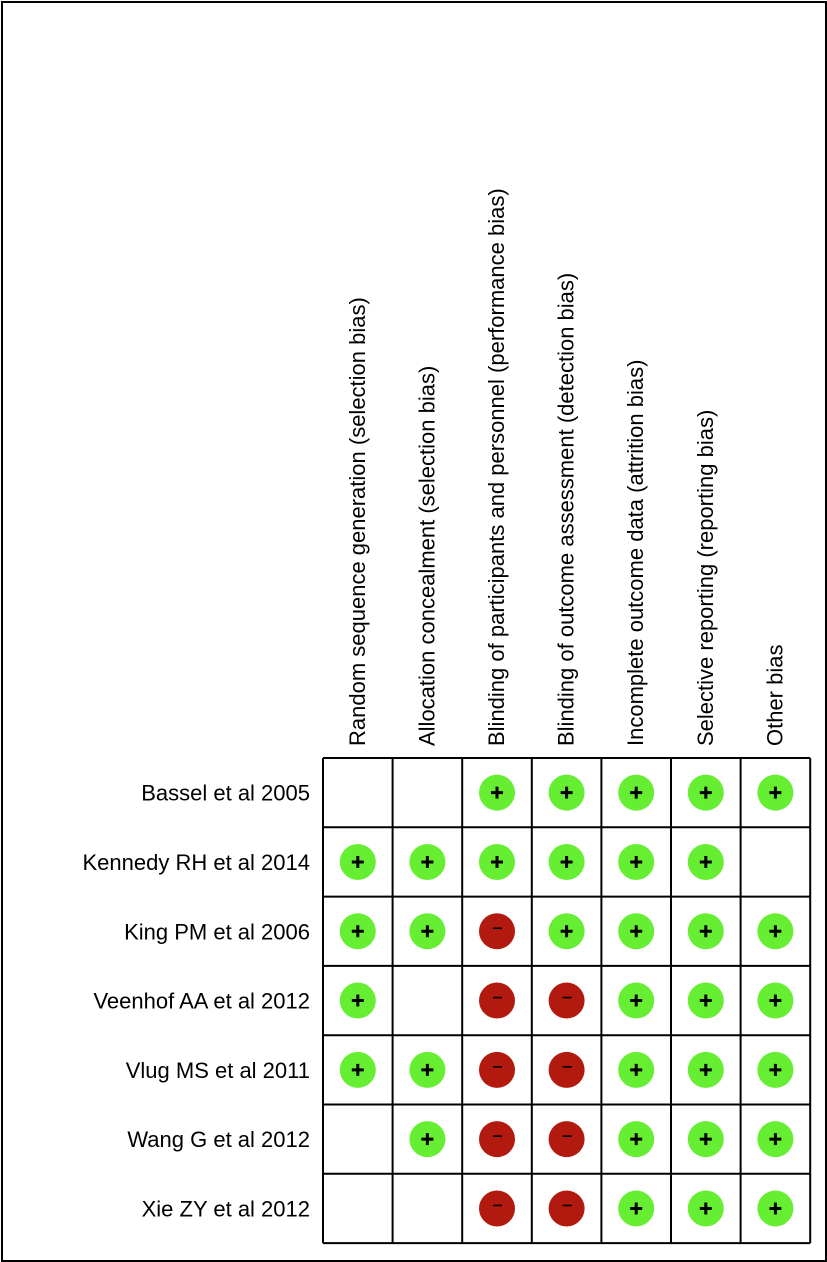 The width and height of the screenshot is (827, 1262). I want to click on study-label: Kennedy RH et al 2014, so click(197, 862).